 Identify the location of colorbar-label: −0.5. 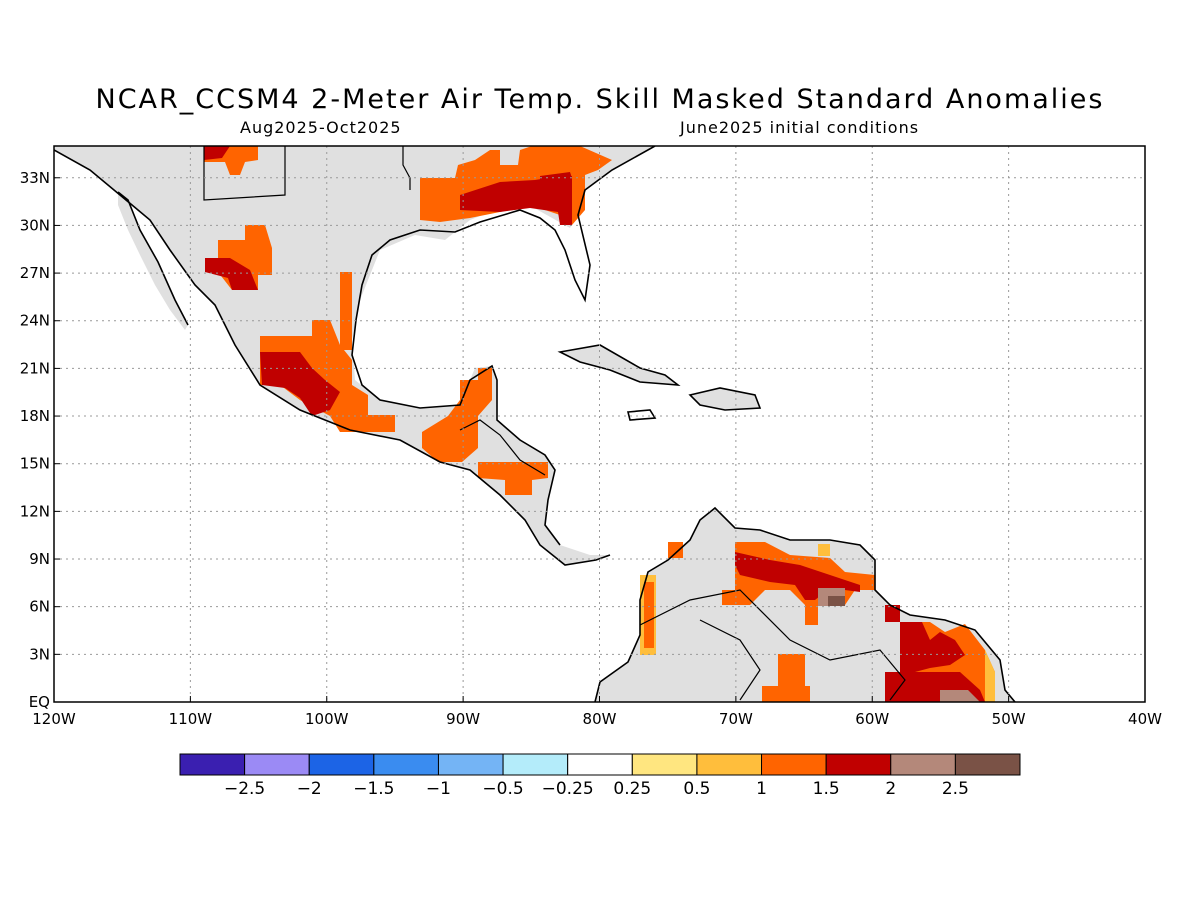
(502, 789).